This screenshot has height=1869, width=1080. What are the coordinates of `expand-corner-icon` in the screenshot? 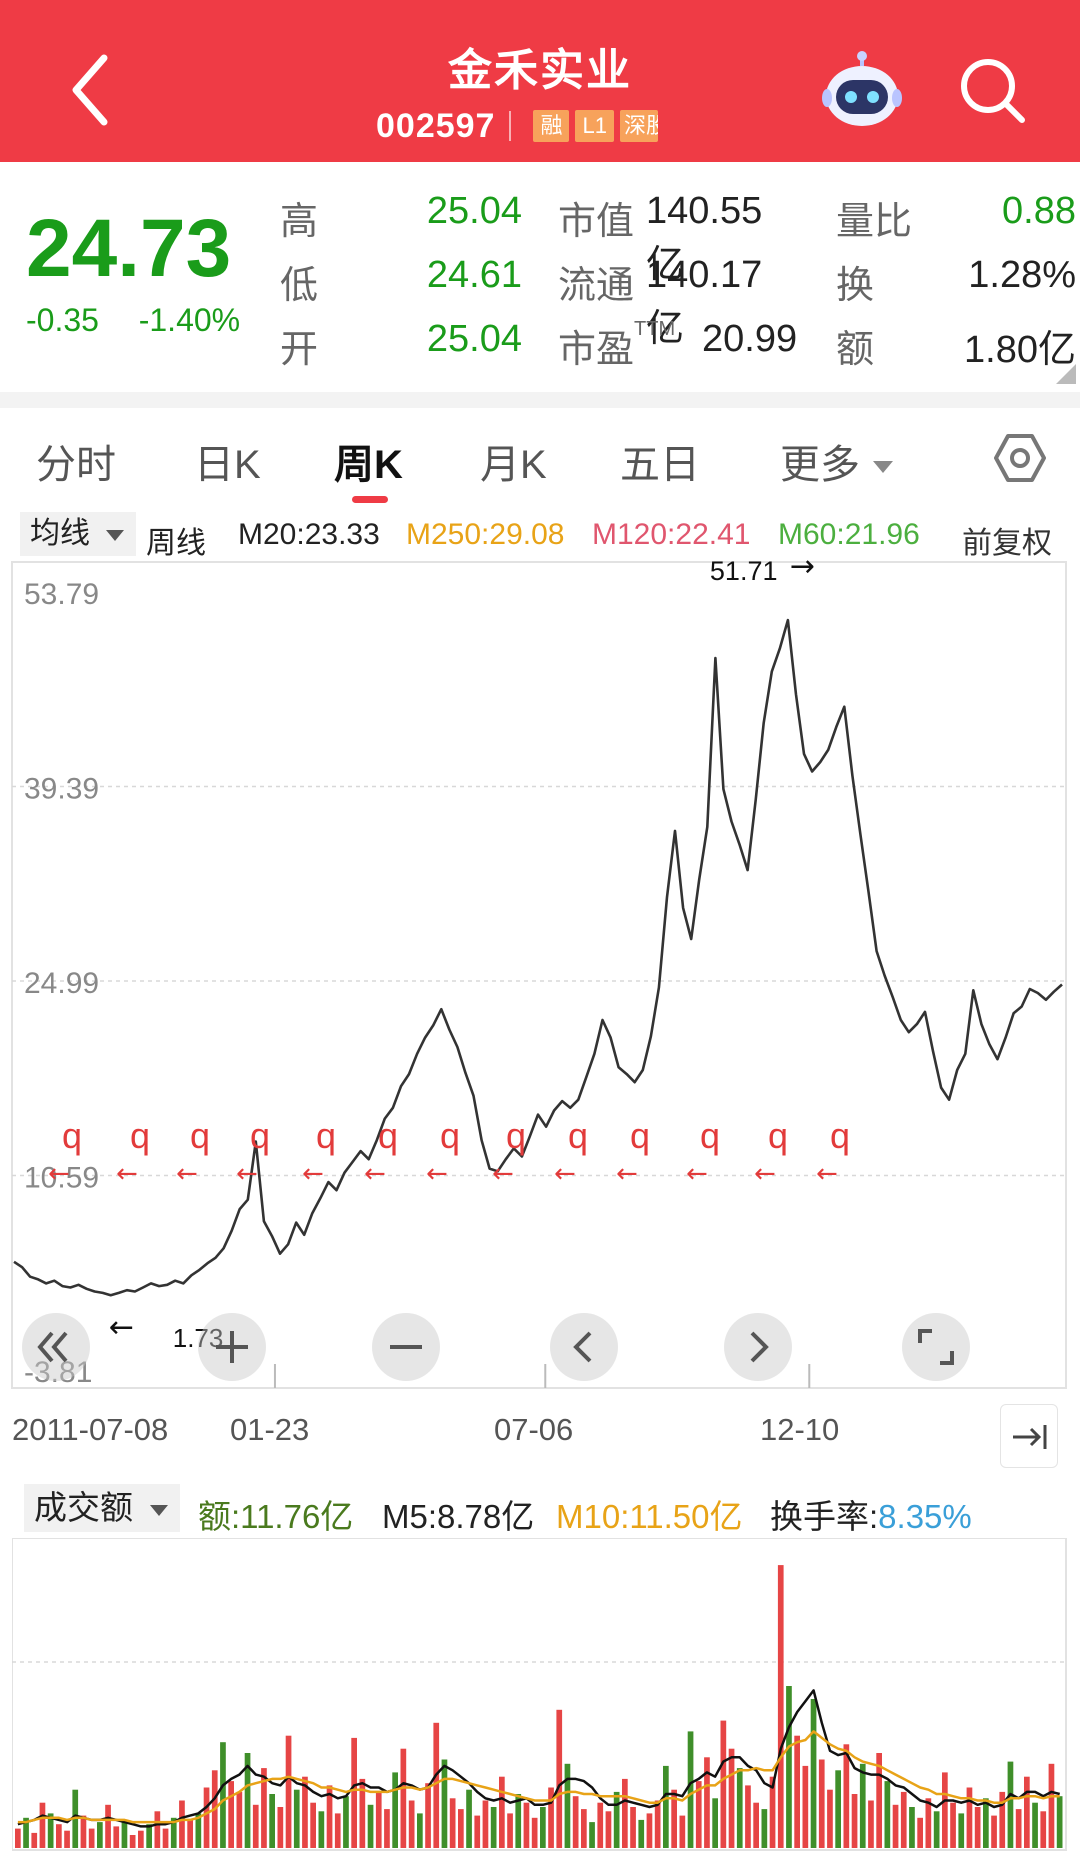 It's located at (1066, 374).